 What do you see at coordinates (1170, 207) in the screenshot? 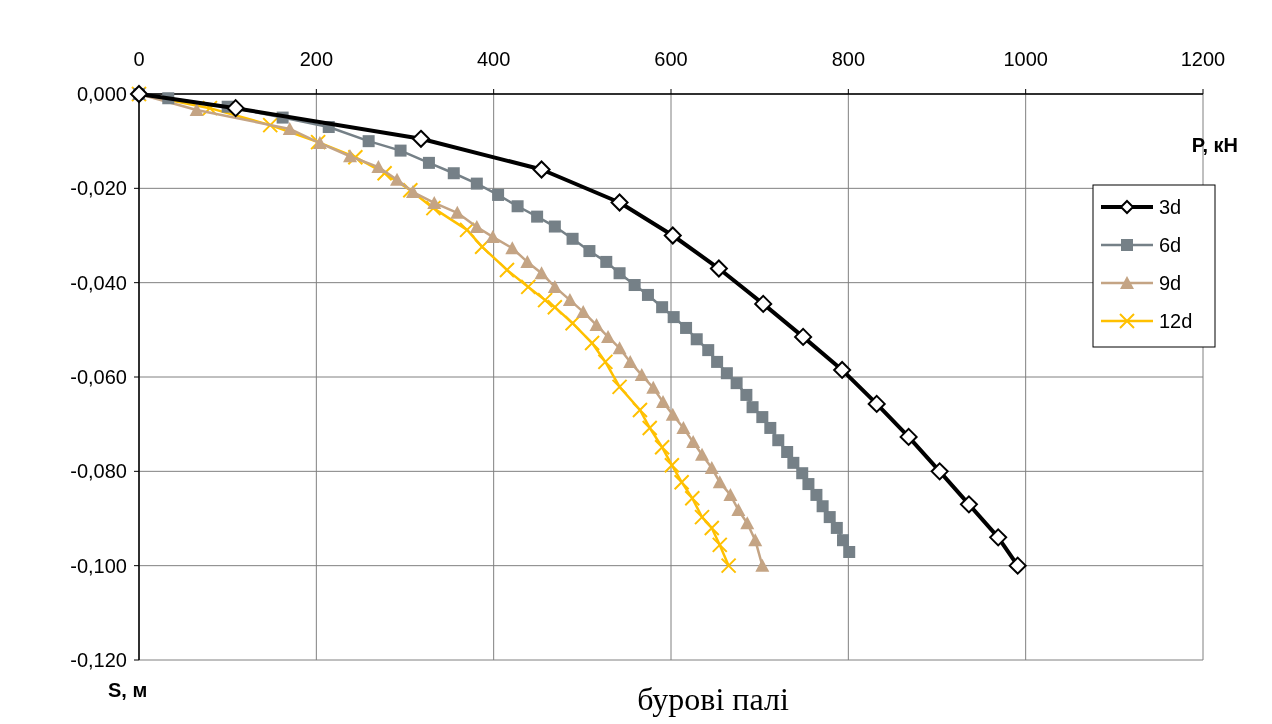
I see `legend-label: 3d` at bounding box center [1170, 207].